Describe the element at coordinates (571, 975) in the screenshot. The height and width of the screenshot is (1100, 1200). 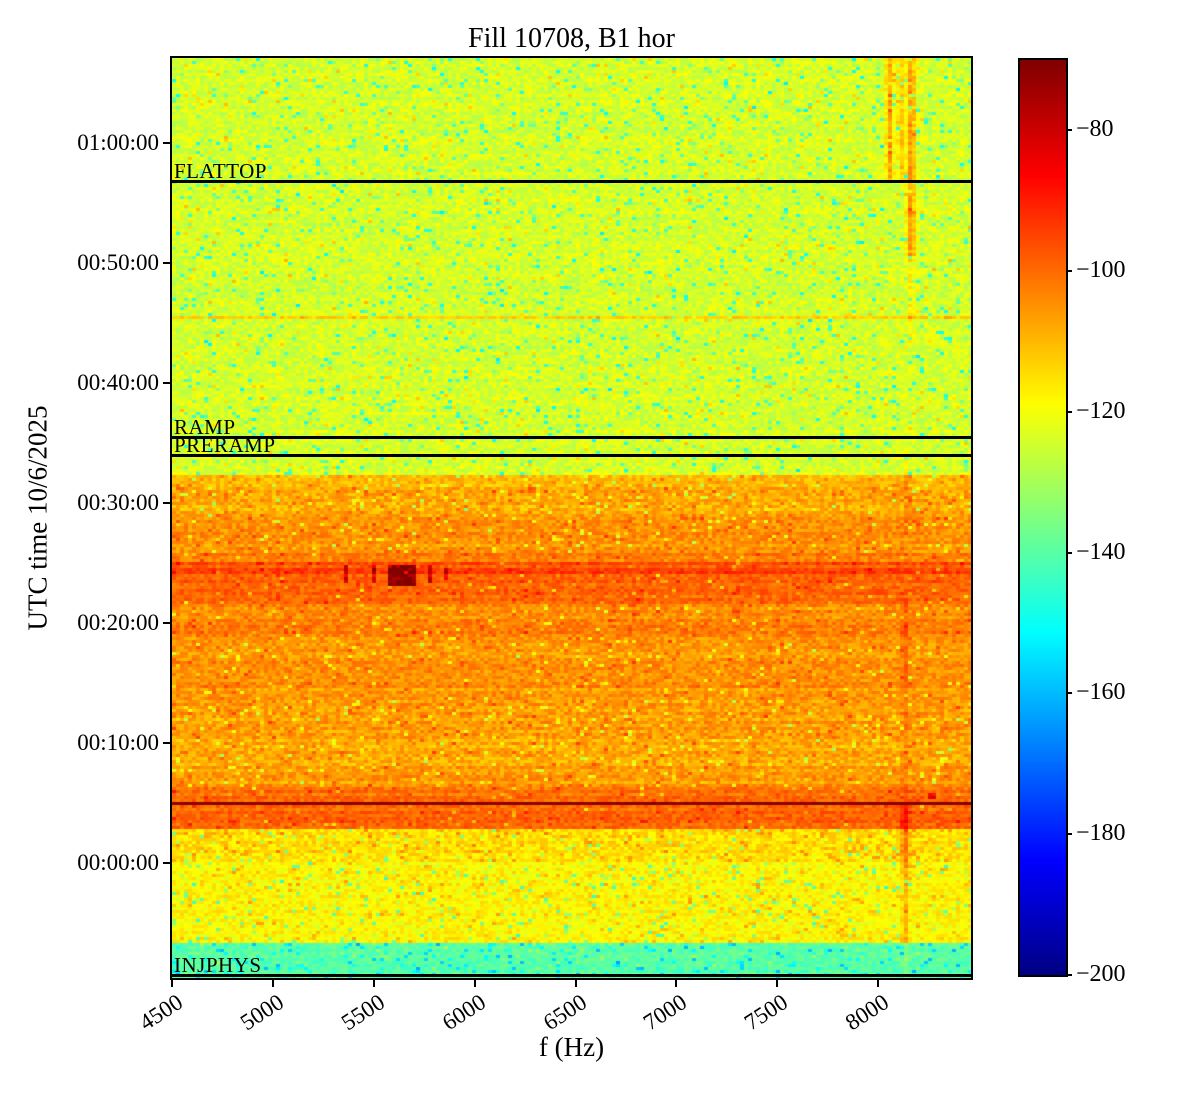
I see `beam-mode-line-injphys` at that location.